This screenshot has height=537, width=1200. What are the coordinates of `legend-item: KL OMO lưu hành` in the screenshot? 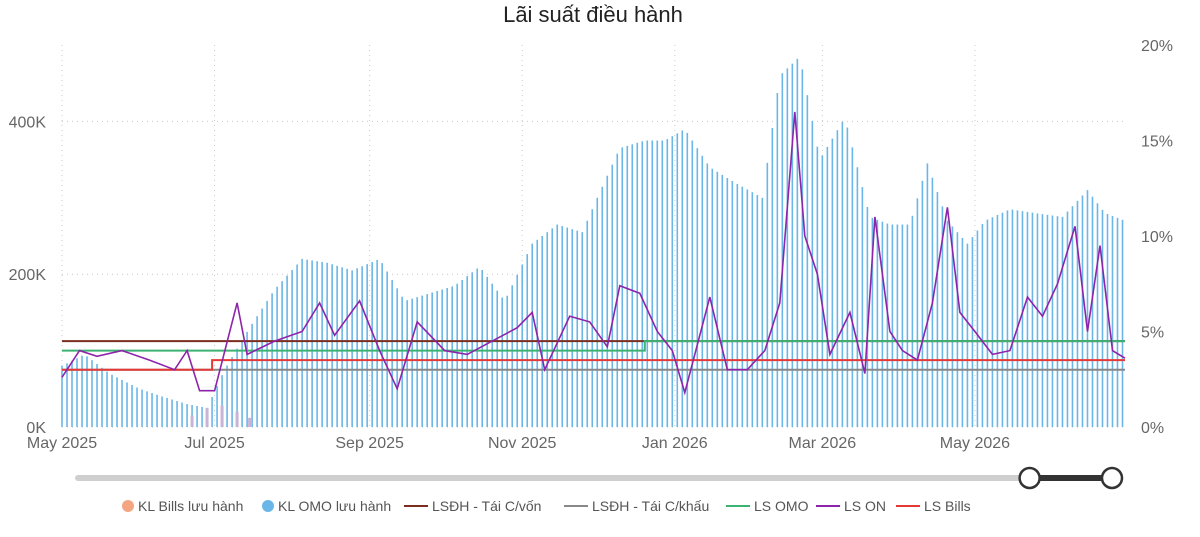 It's located at (326, 506).